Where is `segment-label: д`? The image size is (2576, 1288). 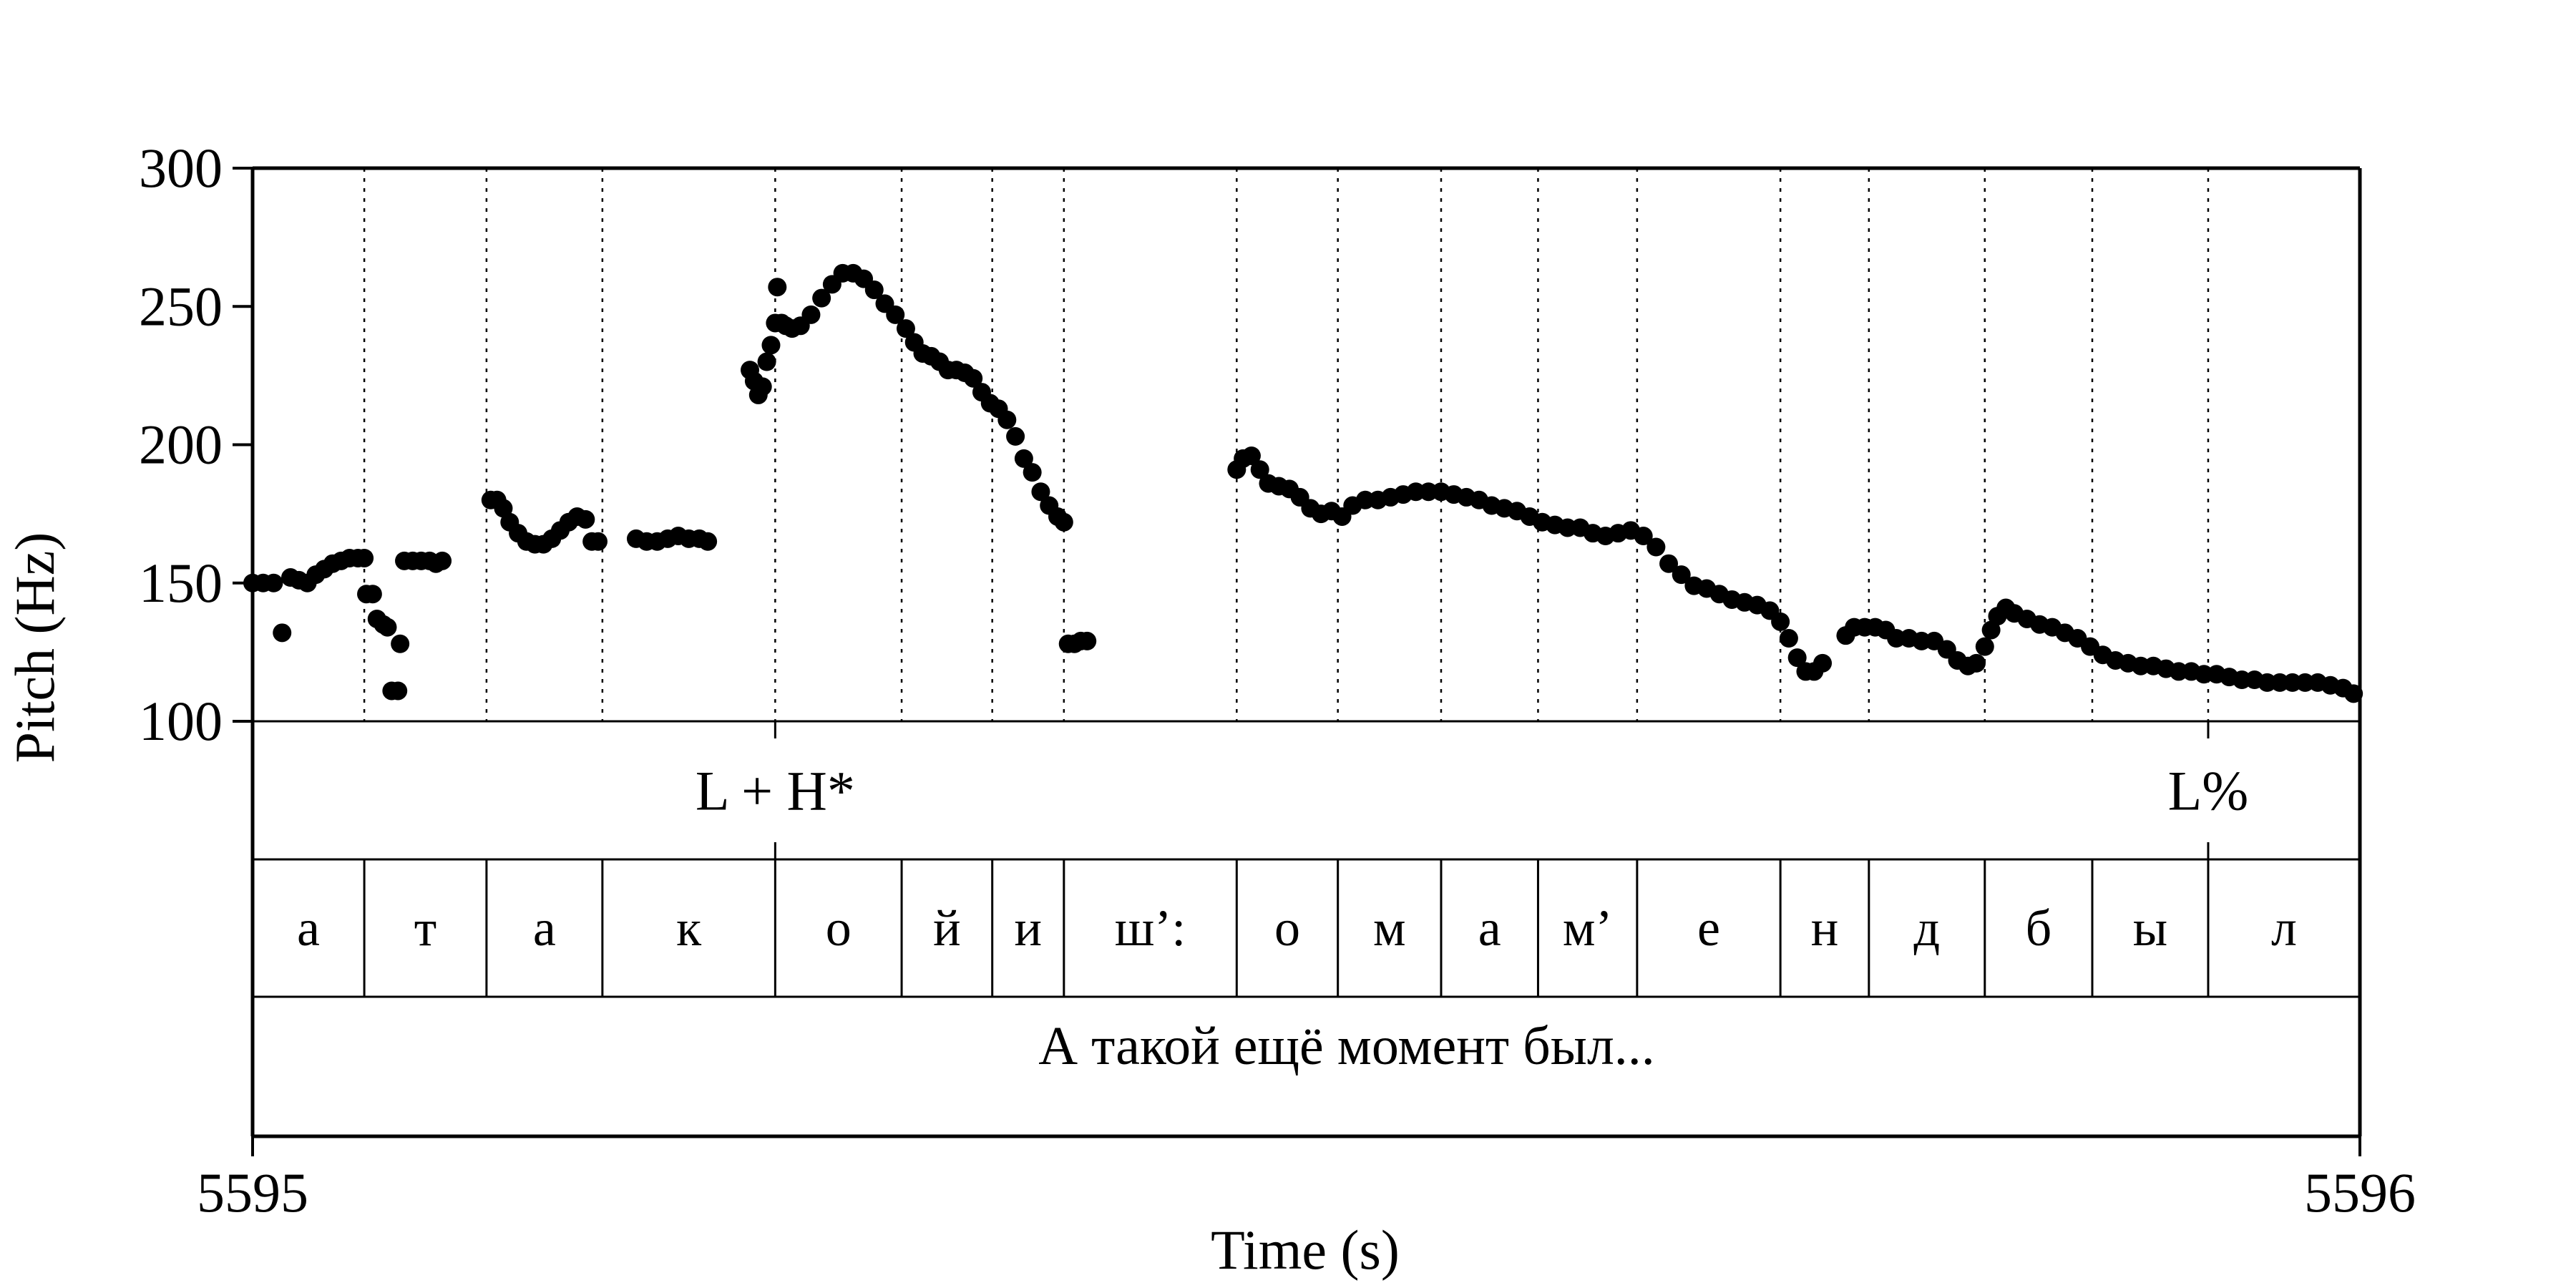 segment-label: д is located at coordinates (1926, 928).